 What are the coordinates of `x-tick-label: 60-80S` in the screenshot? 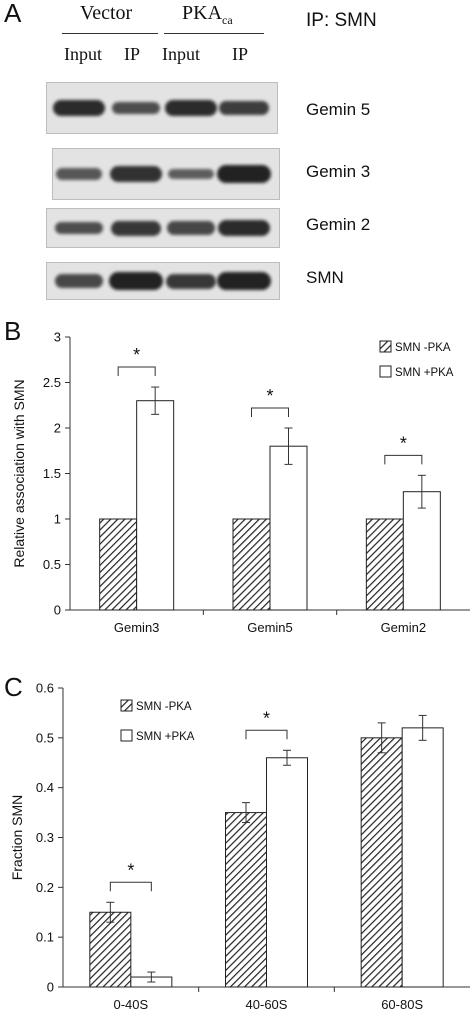 It's located at (402, 1004).